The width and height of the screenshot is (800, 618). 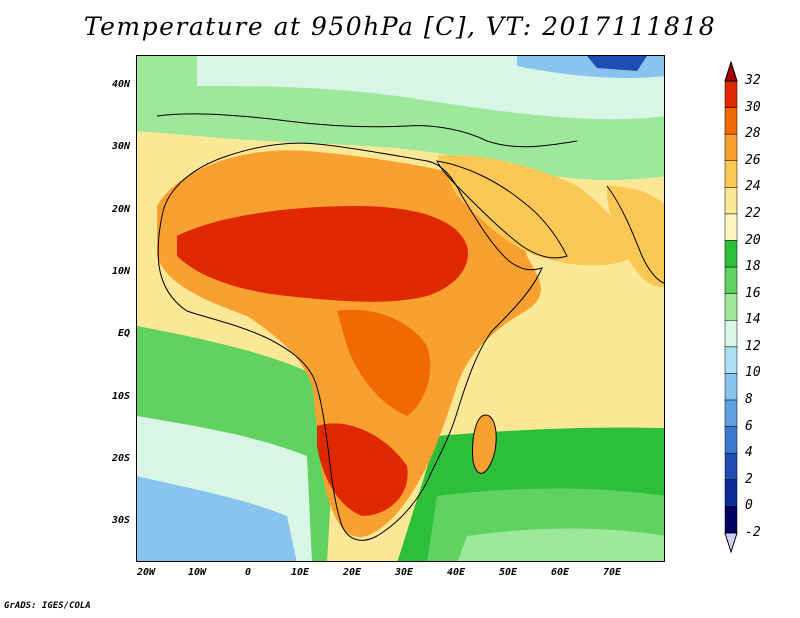 I want to click on india-coastline, so click(x=635, y=234).